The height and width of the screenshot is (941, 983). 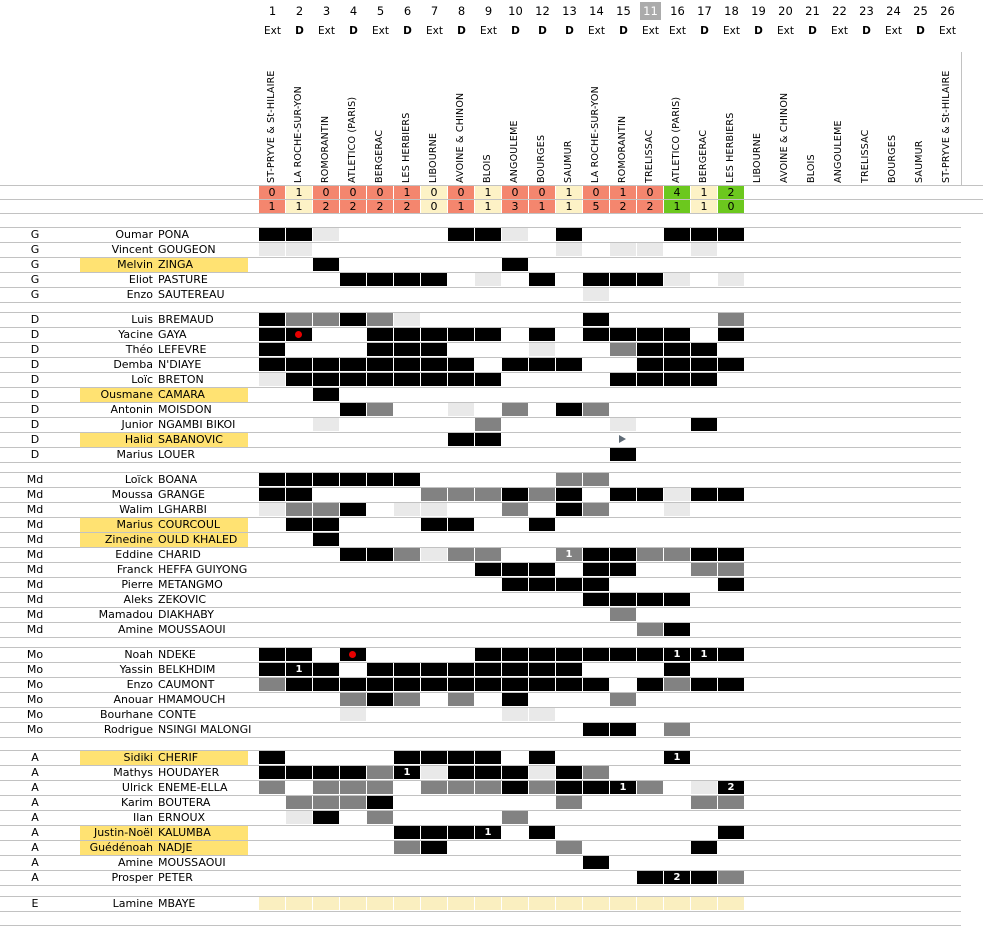 I want to click on player-first-name: Vincent, so click(x=132, y=249).